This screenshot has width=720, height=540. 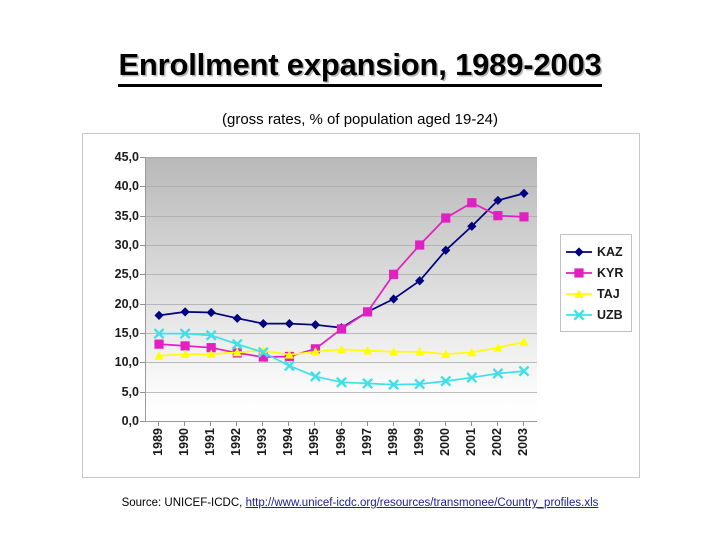 I want to click on x-axis-tick-label: 1996, so click(x=340, y=442).